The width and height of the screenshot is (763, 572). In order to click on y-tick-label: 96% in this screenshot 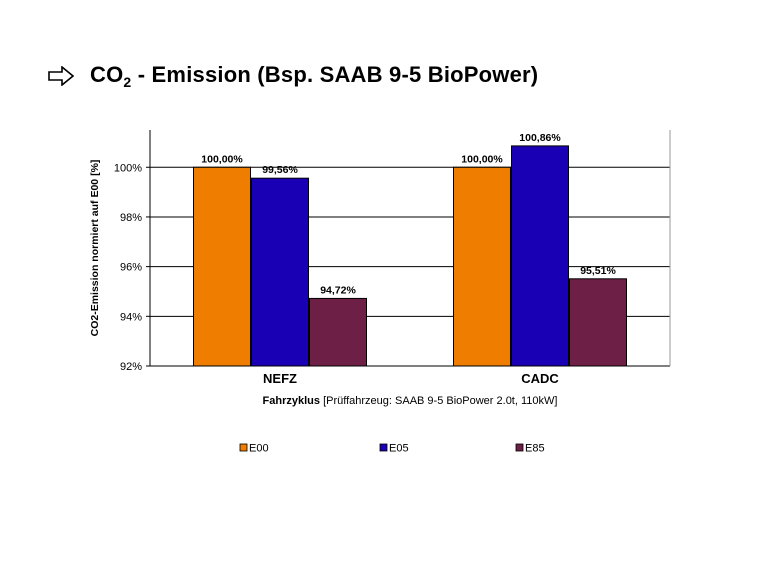, I will do `click(131, 268)`.